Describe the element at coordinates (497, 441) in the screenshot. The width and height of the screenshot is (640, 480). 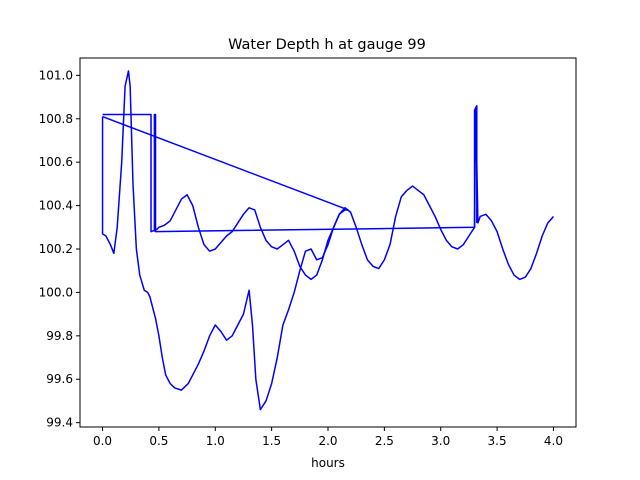
I see `x-tick-label: 3.5` at that location.